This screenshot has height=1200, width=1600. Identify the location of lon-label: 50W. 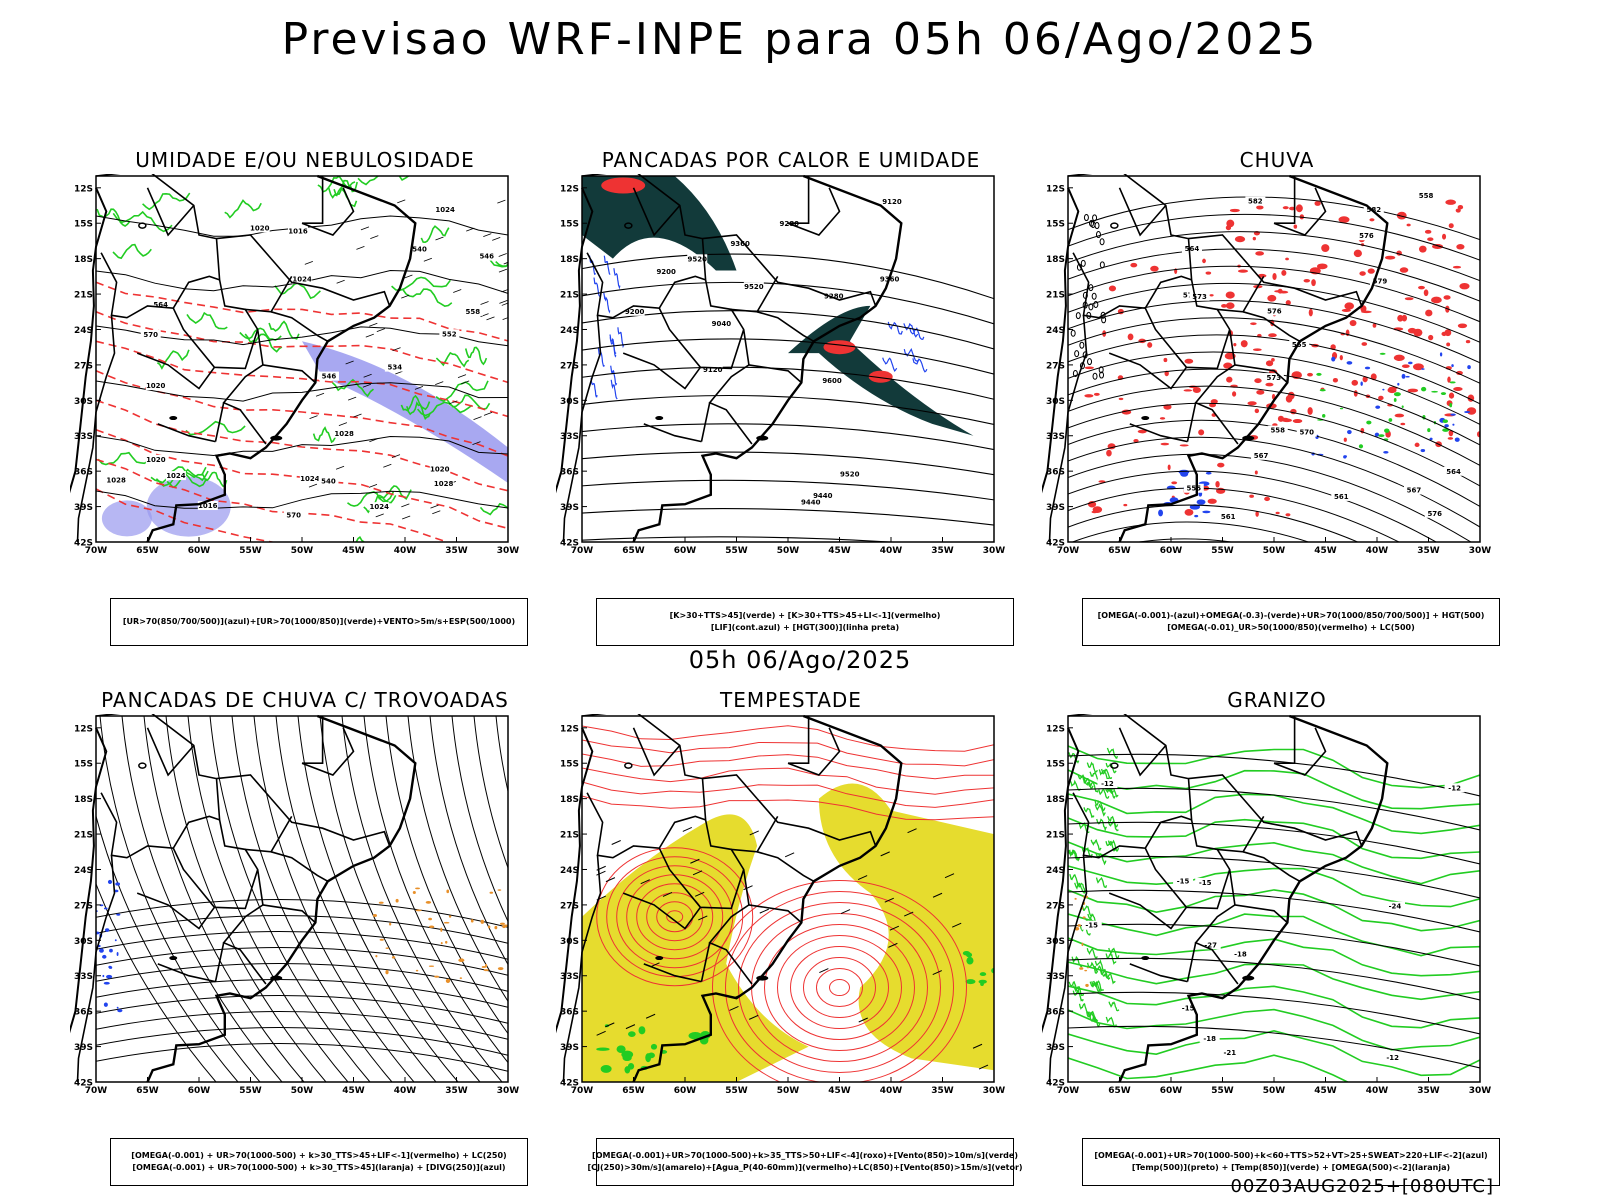
(1274, 1091).